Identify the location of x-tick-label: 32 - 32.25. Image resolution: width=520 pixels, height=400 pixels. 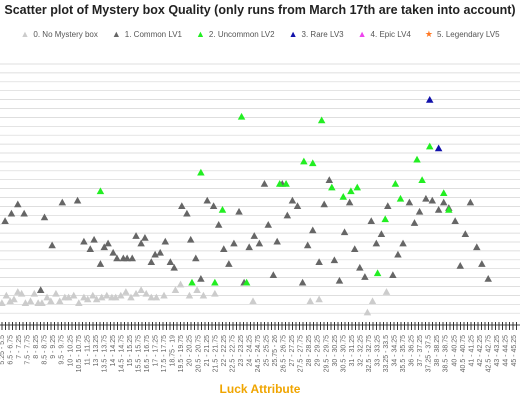
(360, 351).